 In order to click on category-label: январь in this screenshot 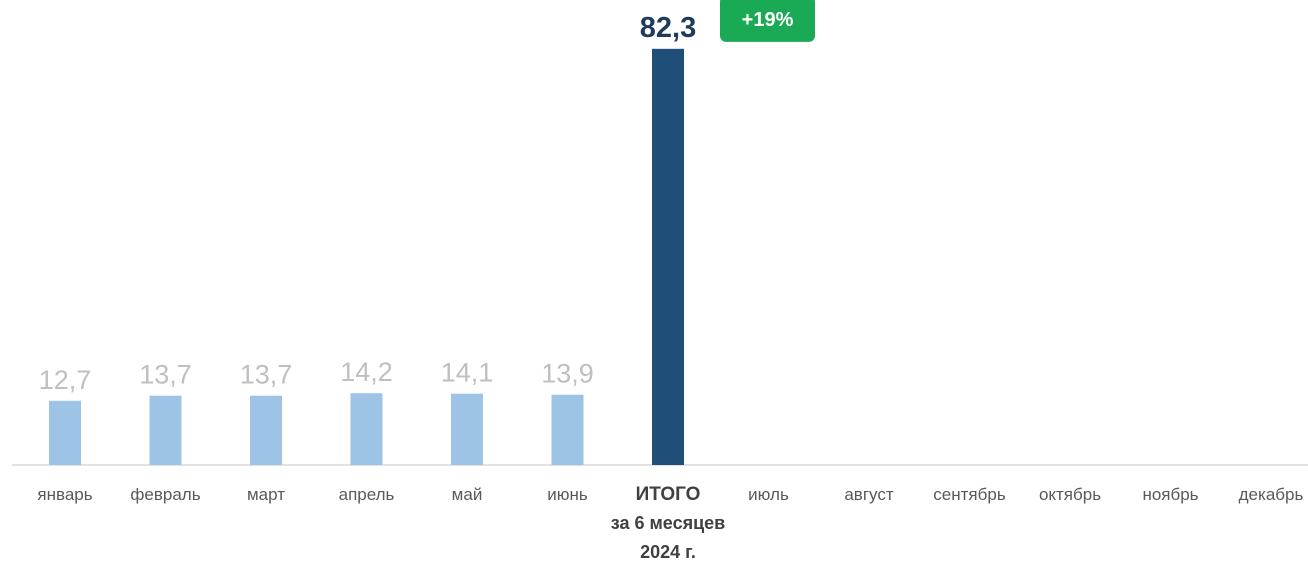, I will do `click(64, 494)`.